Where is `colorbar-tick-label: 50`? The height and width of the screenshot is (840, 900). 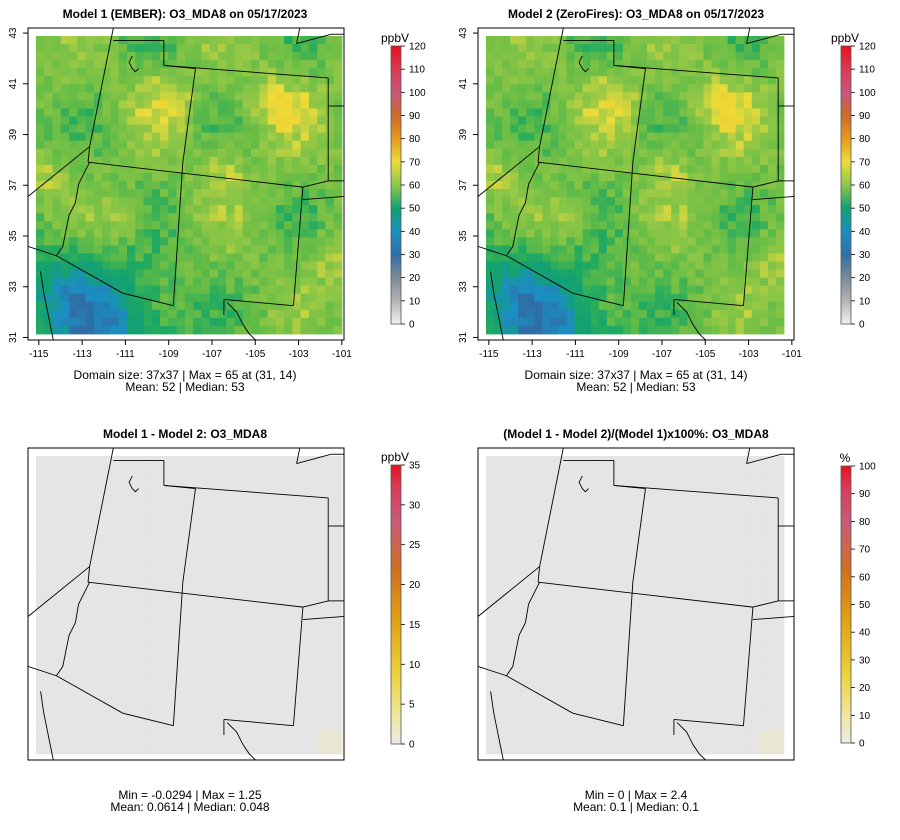 colorbar-tick-label: 50 is located at coordinates (865, 209).